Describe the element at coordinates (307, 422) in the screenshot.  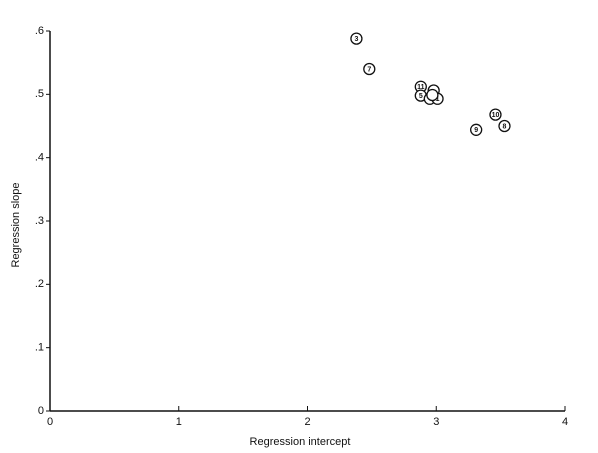
I see `x-tick-label: 2` at that location.